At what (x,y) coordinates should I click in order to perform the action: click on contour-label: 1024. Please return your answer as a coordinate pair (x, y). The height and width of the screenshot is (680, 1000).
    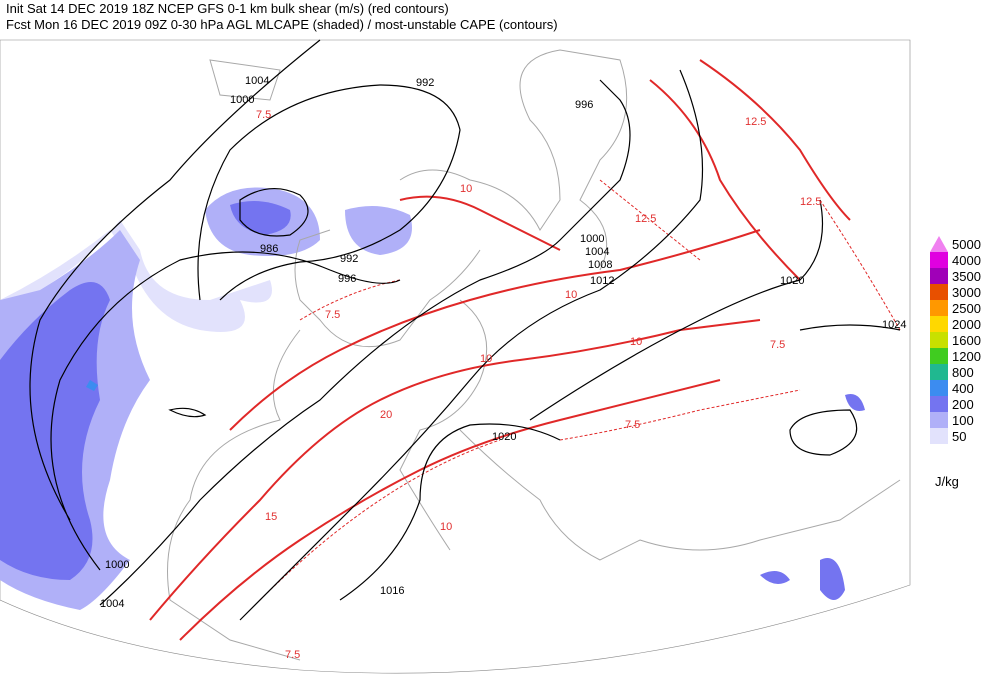
    Looking at the image, I should click on (894, 325).